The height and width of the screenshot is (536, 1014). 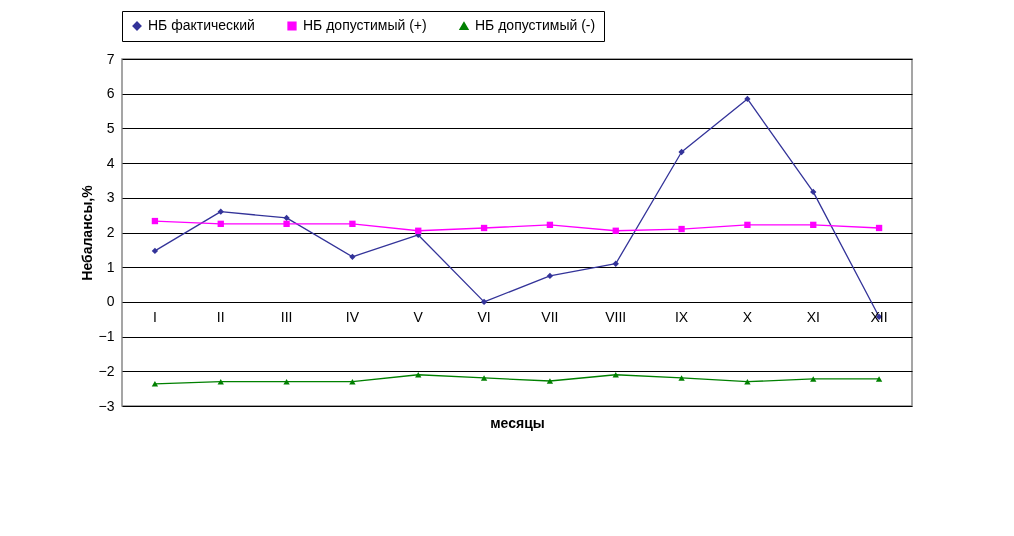 What do you see at coordinates (110, 232) in the screenshot?
I see `y-tick-label: 2` at bounding box center [110, 232].